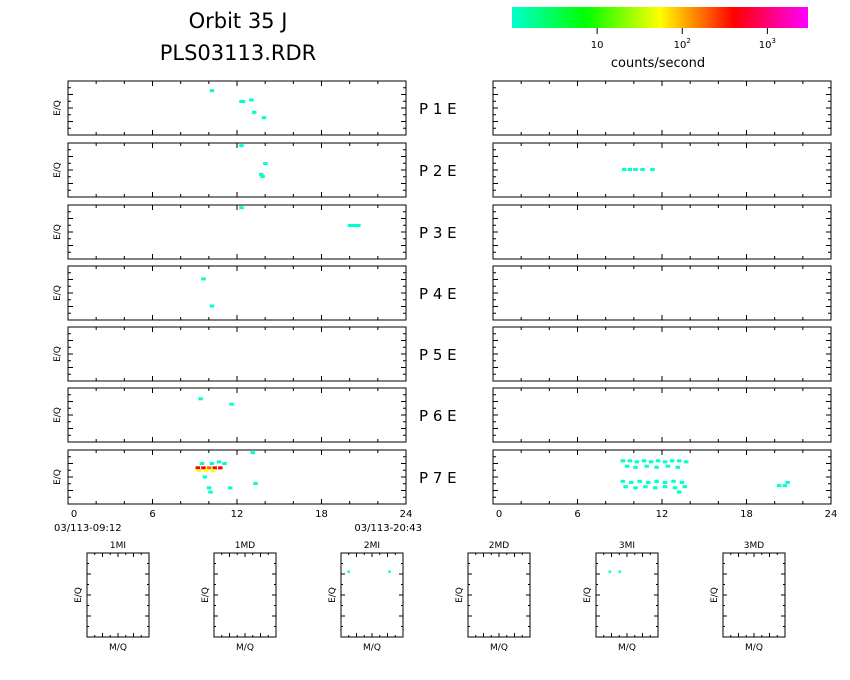 The image size is (850, 680). What do you see at coordinates (748, 597) in the screenshot?
I see `mass-panel-3md: 3MD M/Q E/Q` at bounding box center [748, 597].